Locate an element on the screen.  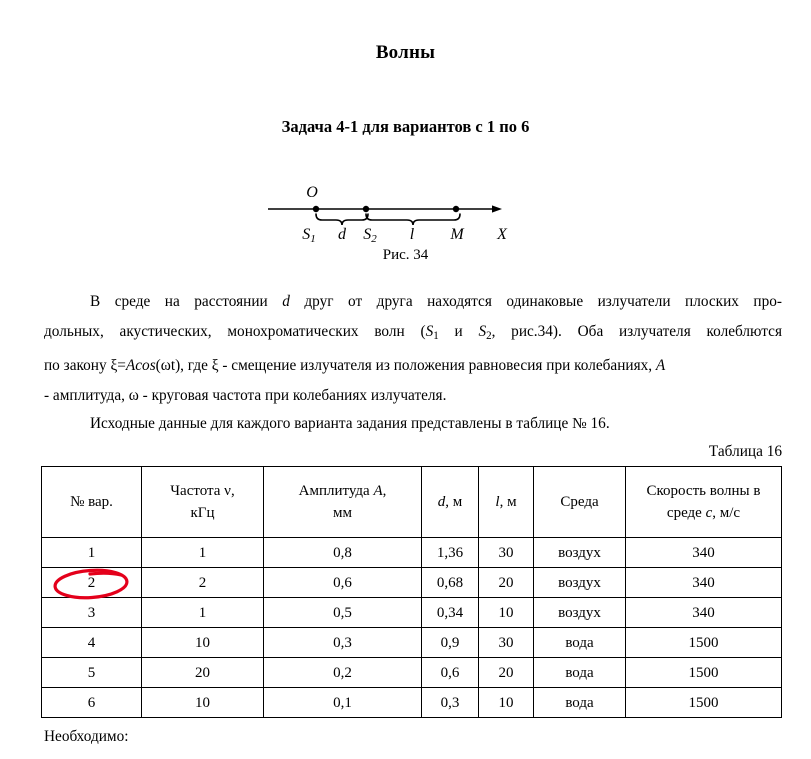
label-l: l is located at coordinates (411, 234).